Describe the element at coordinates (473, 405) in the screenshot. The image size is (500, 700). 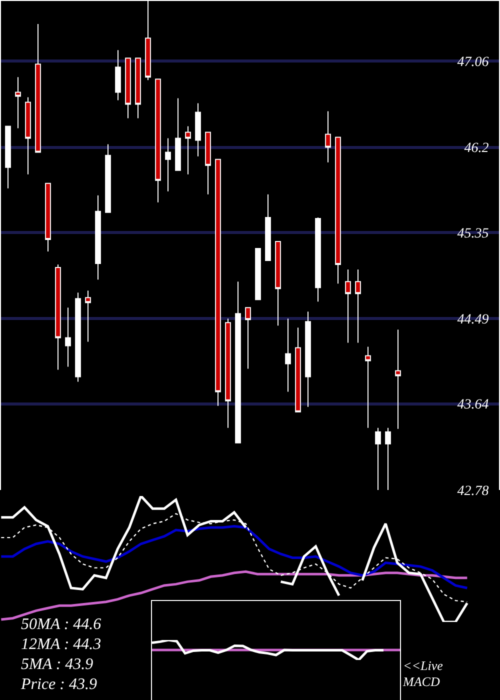
I see `y-tick-label: 43.64` at that location.